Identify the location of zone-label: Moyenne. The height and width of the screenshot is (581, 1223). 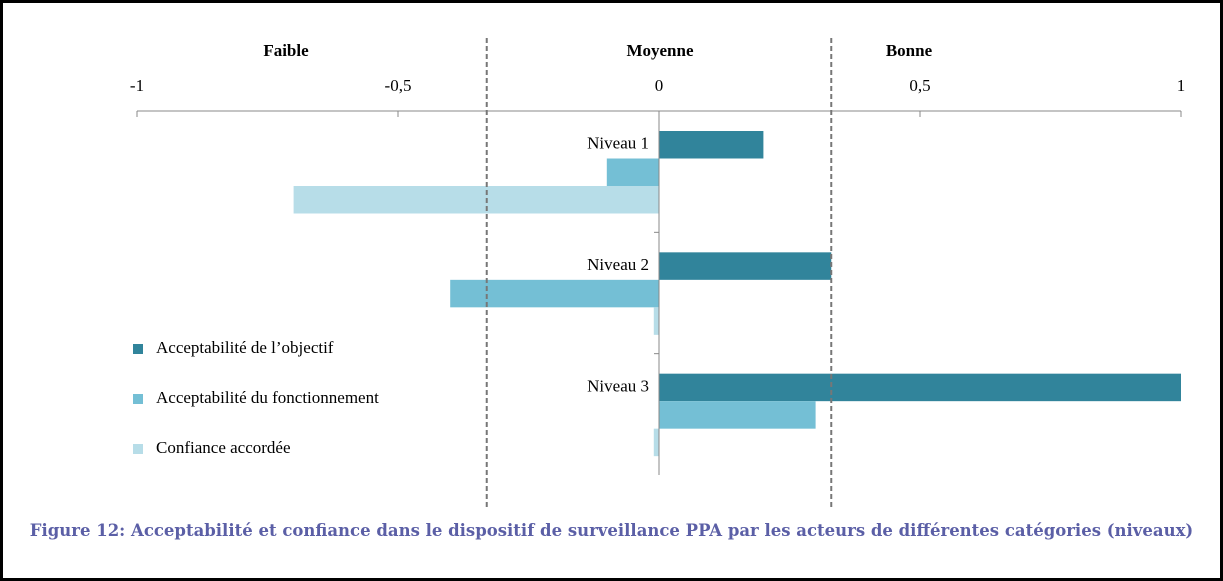
(660, 50).